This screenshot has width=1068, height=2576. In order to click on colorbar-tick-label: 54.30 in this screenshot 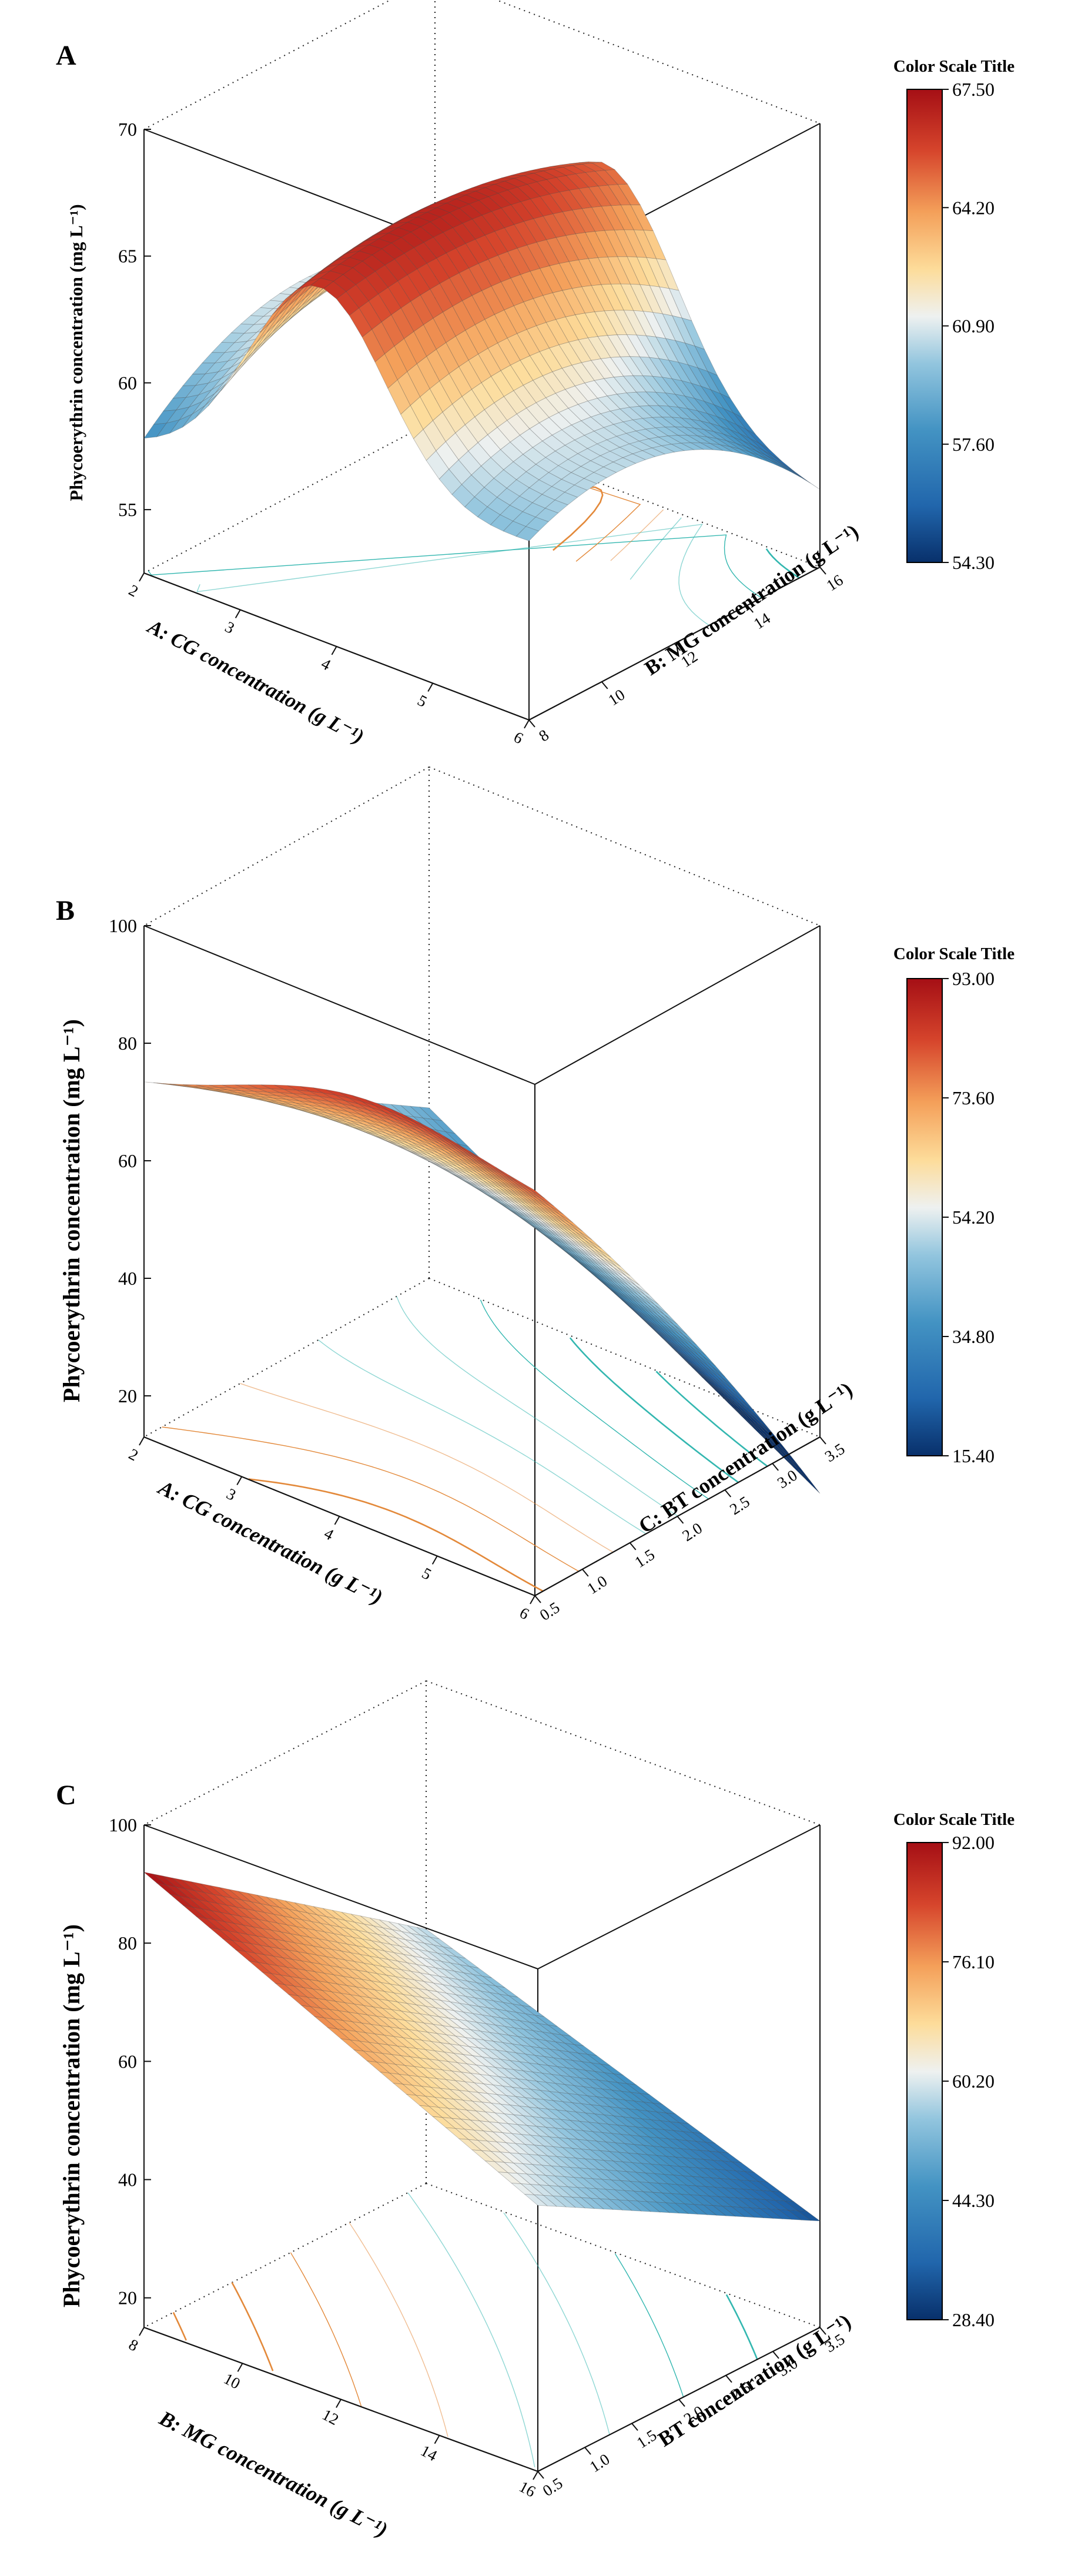, I will do `click(973, 562)`.